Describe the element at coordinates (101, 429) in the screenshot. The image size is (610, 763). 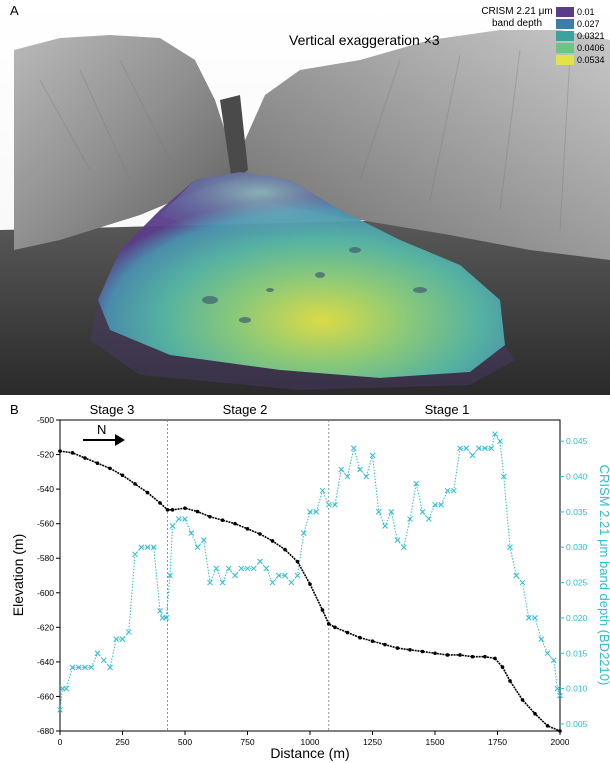
I see `north-label: N` at that location.